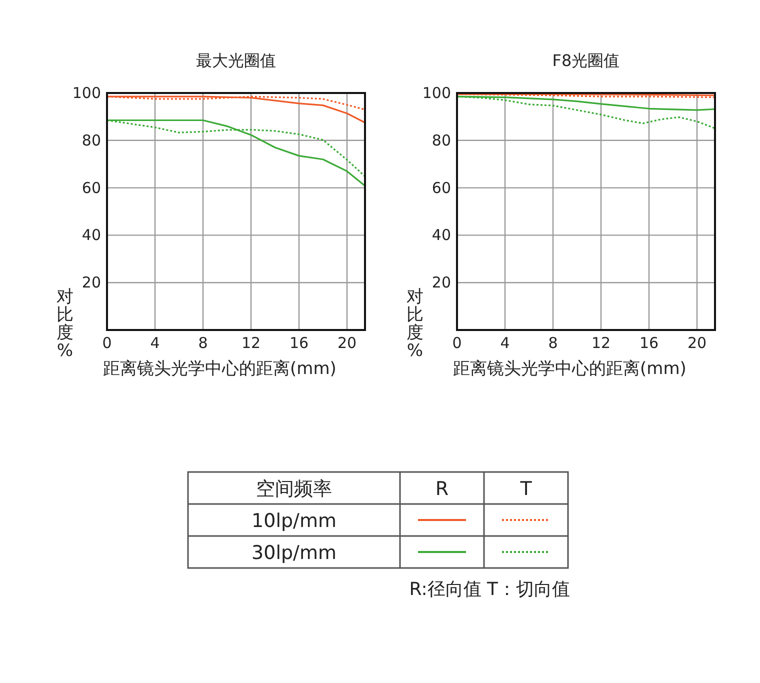  What do you see at coordinates (586, 60) in the screenshot?
I see `chart-title: F8光圈值` at bounding box center [586, 60].